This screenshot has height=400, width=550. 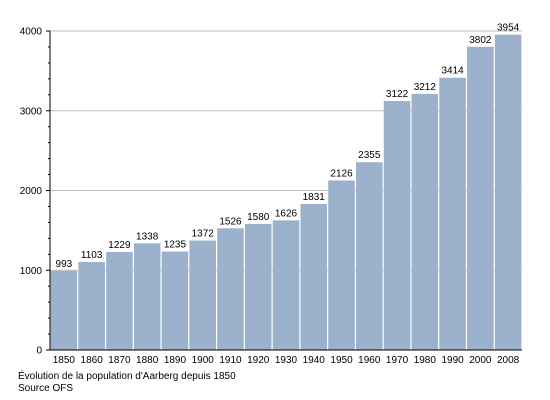 What do you see at coordinates (452, 360) in the screenshot?
I see `x-tick-label-1990: 1990` at bounding box center [452, 360].